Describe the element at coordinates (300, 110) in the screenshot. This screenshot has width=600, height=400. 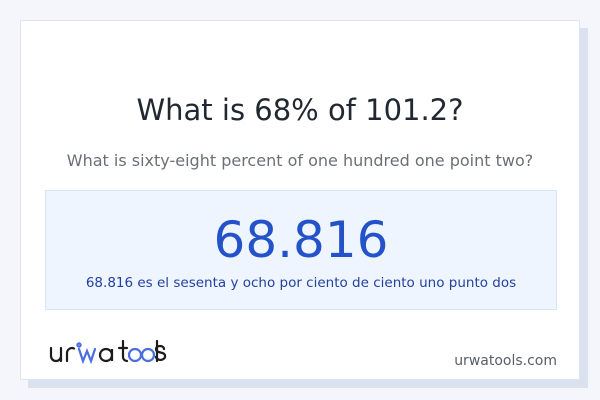
I see `page-title: What is 68% of 101.2?` at that location.